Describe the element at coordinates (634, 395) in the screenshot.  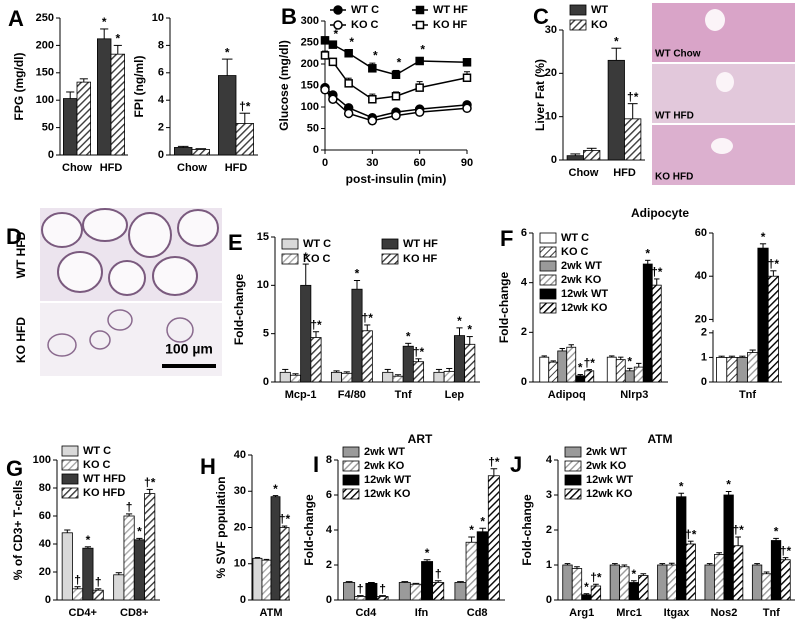
I see `x-tick-label: Nlrp3` at that location.